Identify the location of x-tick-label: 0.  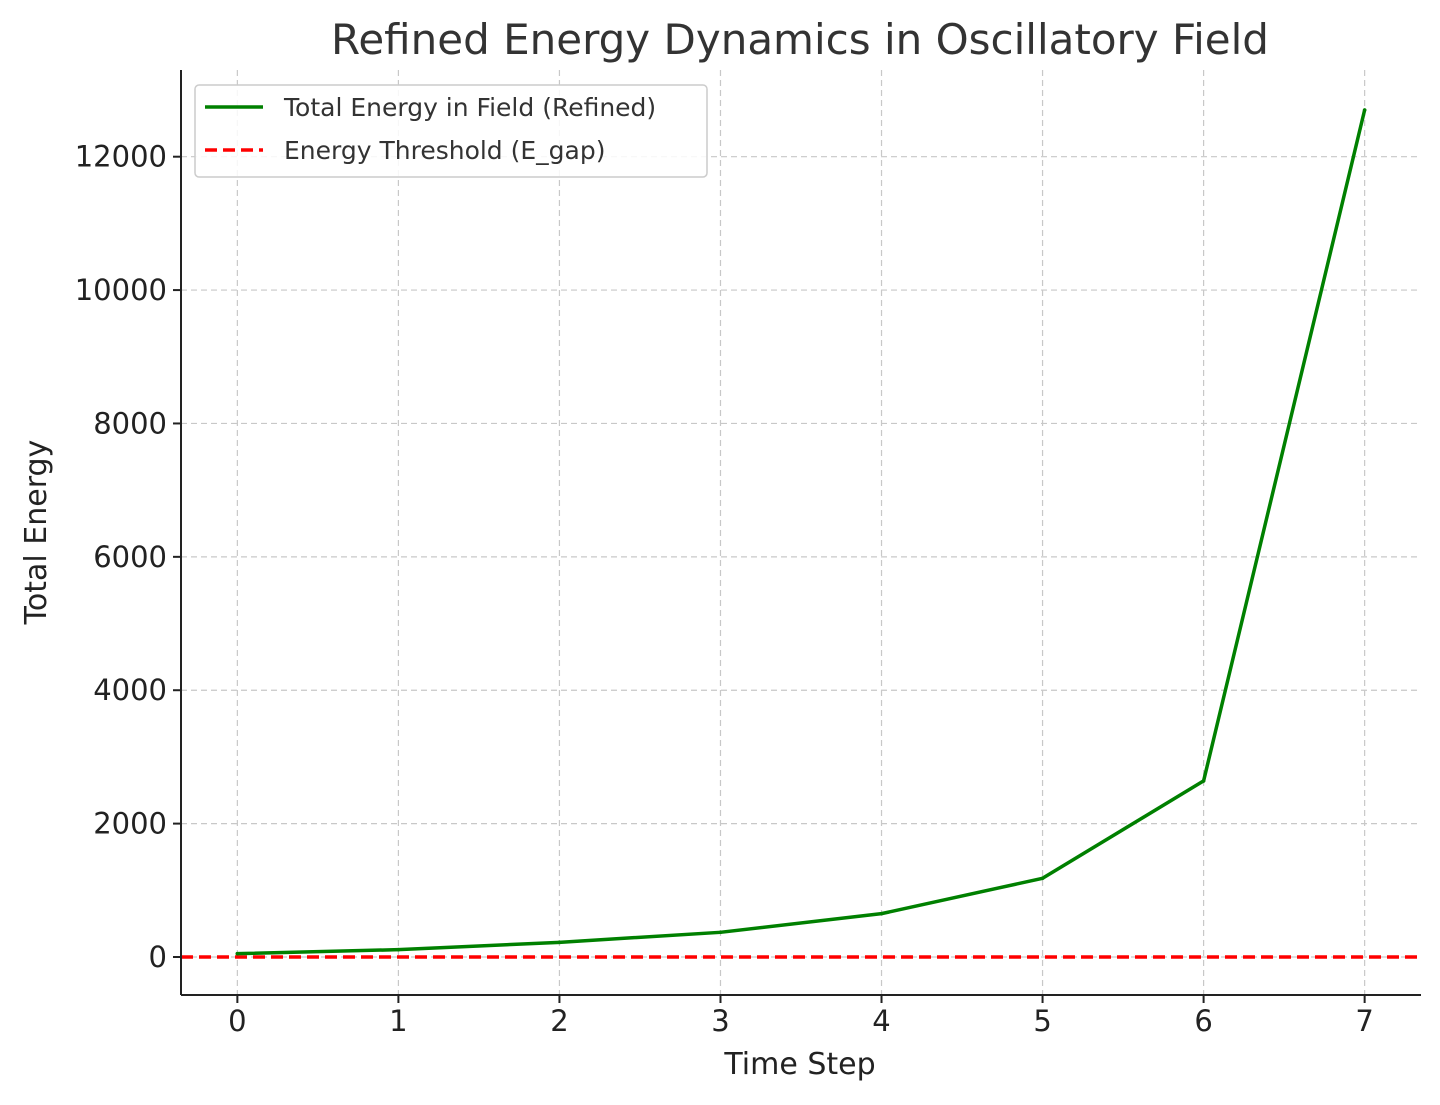
(237, 1021).